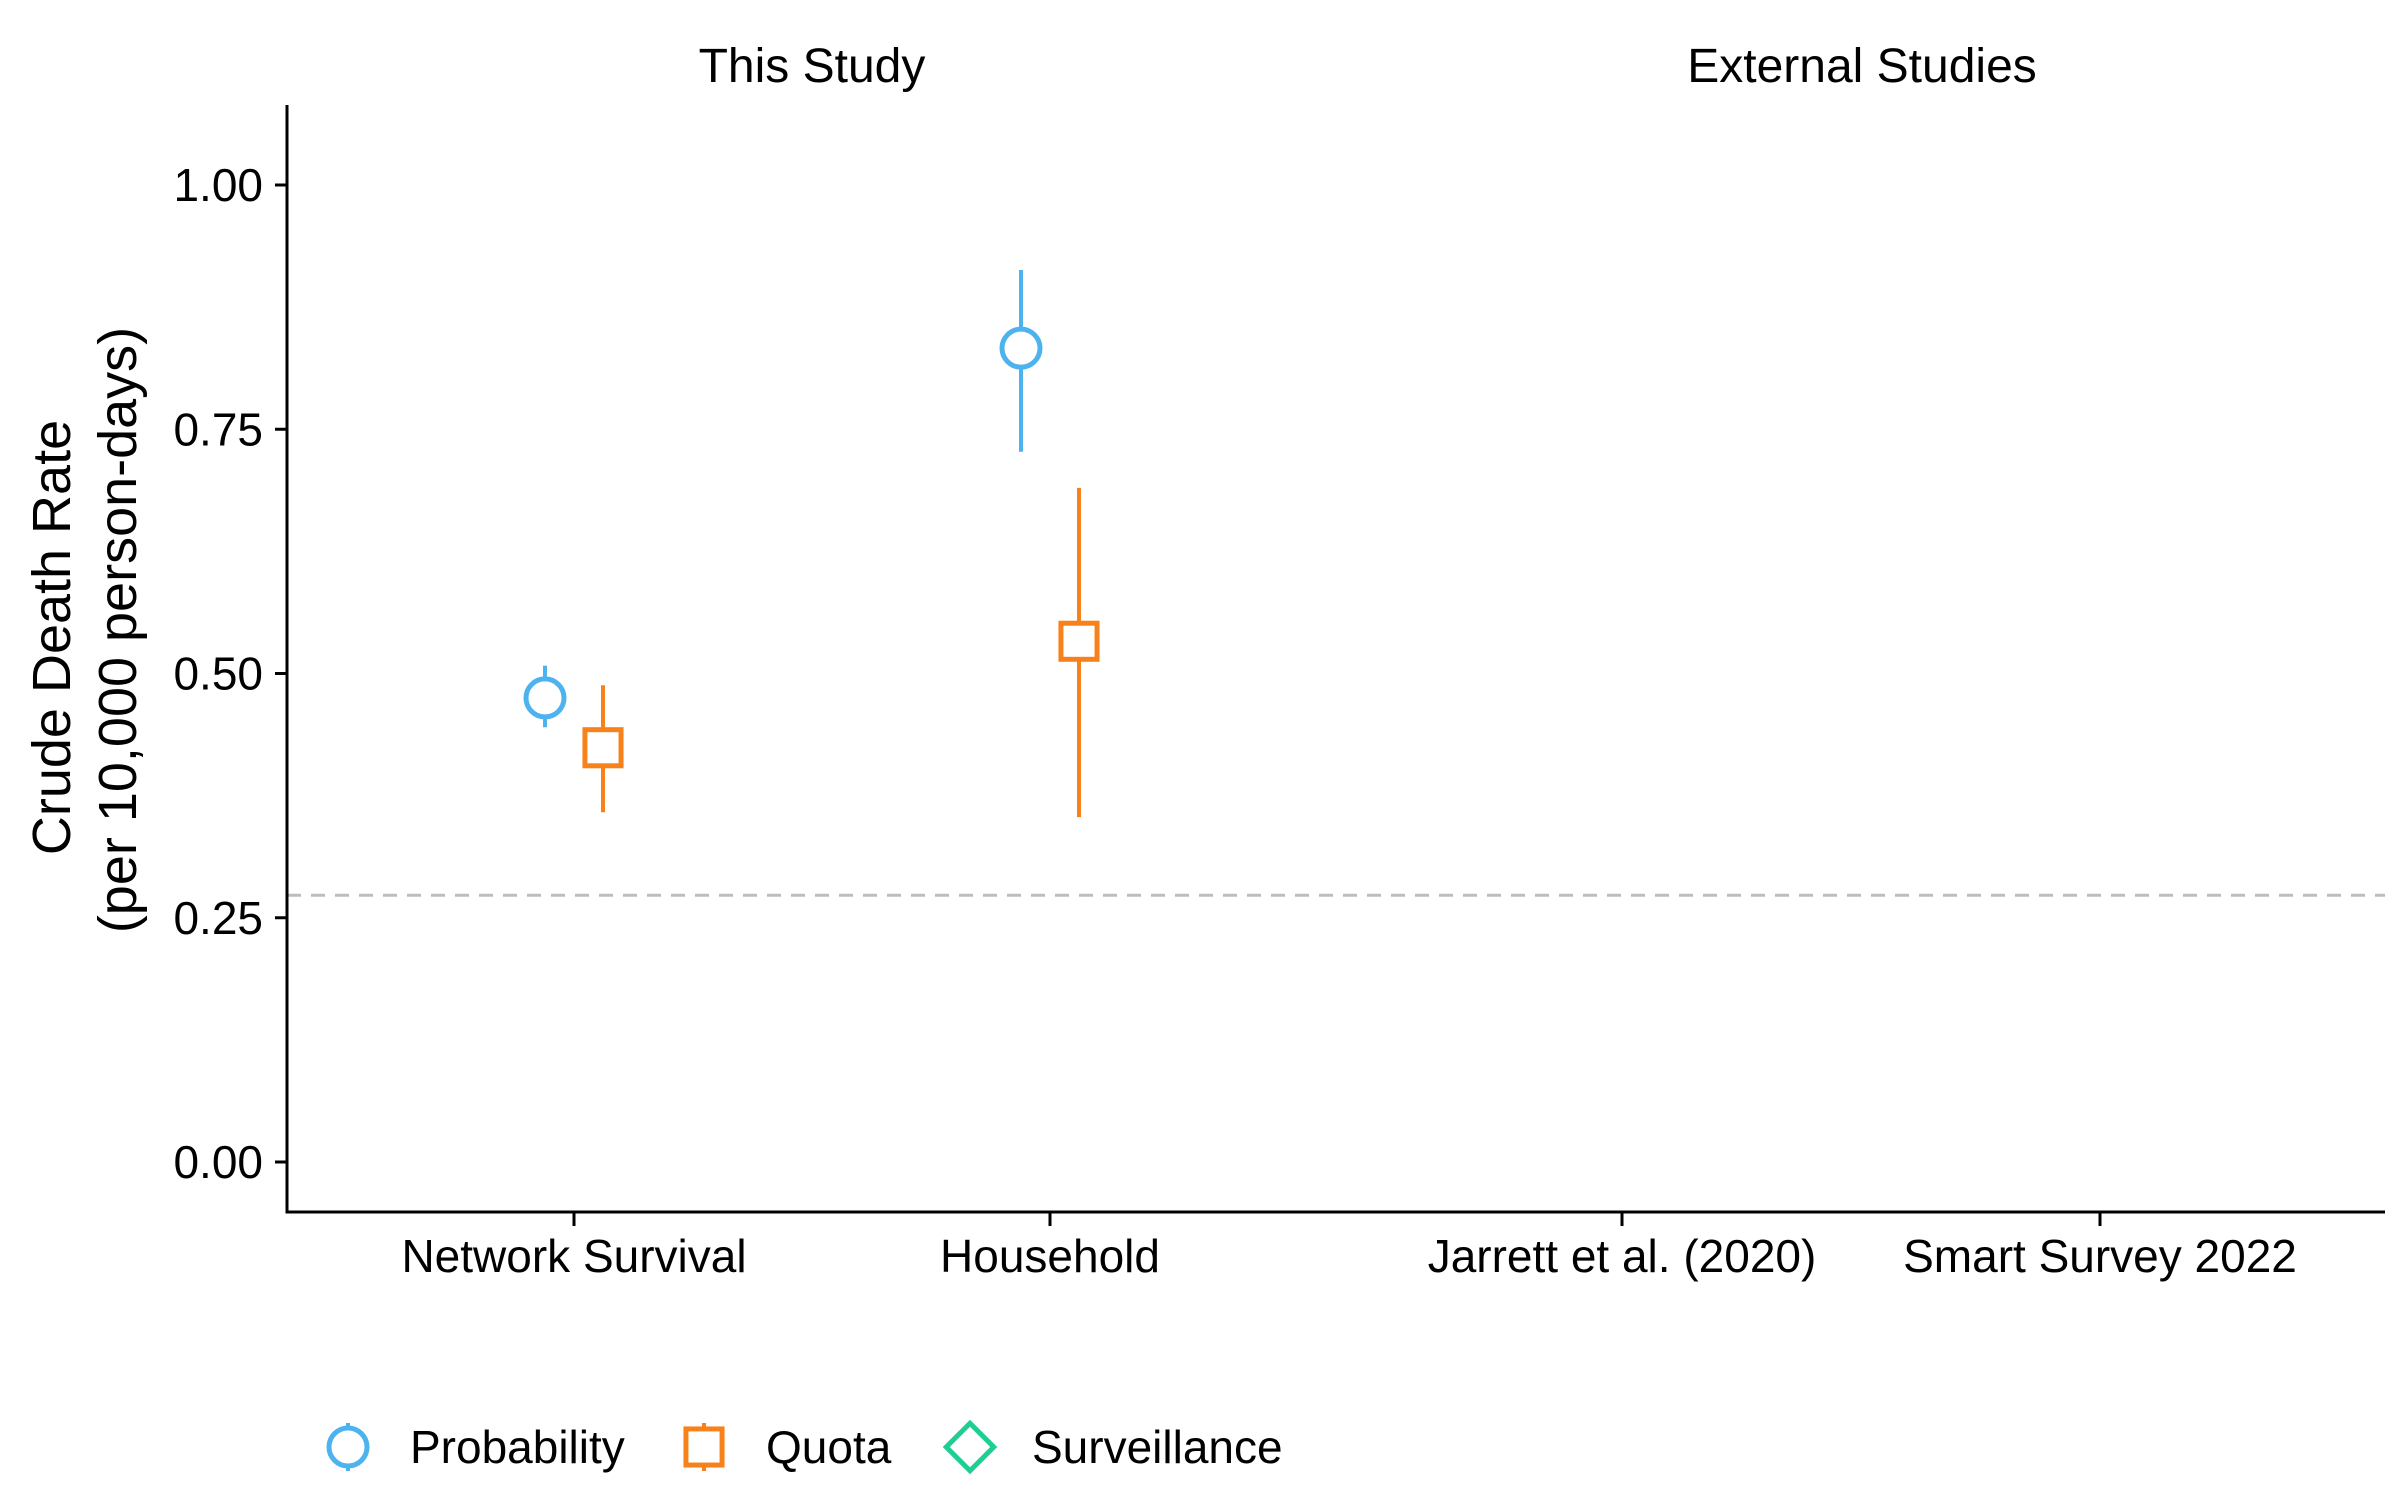 This screenshot has width=2400, height=1500. Describe the element at coordinates (52, 637) in the screenshot. I see `y-axis-title-line1: Crude Death Rate` at that location.